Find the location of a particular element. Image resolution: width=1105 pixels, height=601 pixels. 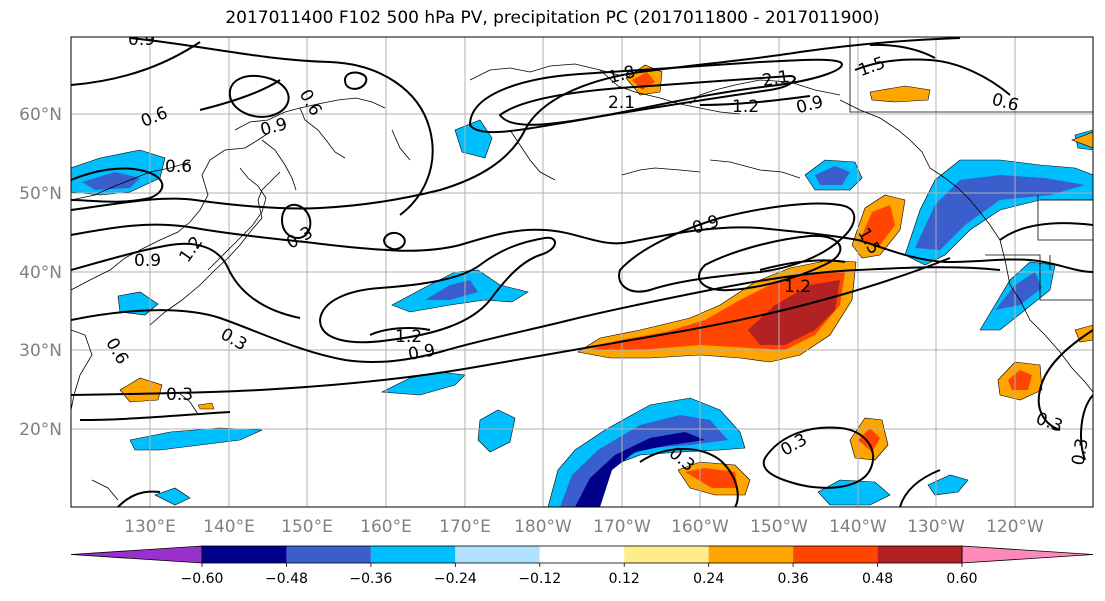

lon-label: 170°E is located at coordinates (465, 527).